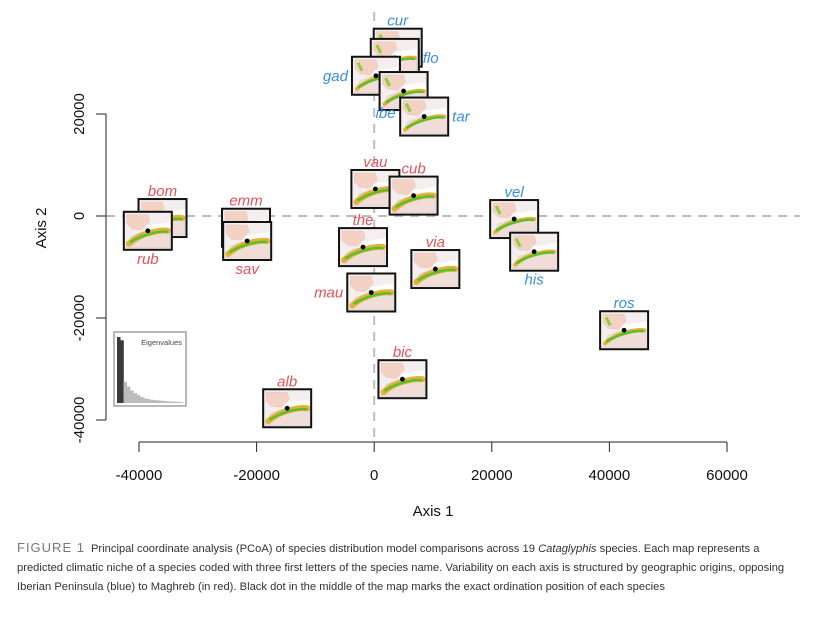 Image resolution: width=821 pixels, height=631 pixels. What do you see at coordinates (51, 547) in the screenshot?
I see `figure-label: FIGURE 1` at bounding box center [51, 547].